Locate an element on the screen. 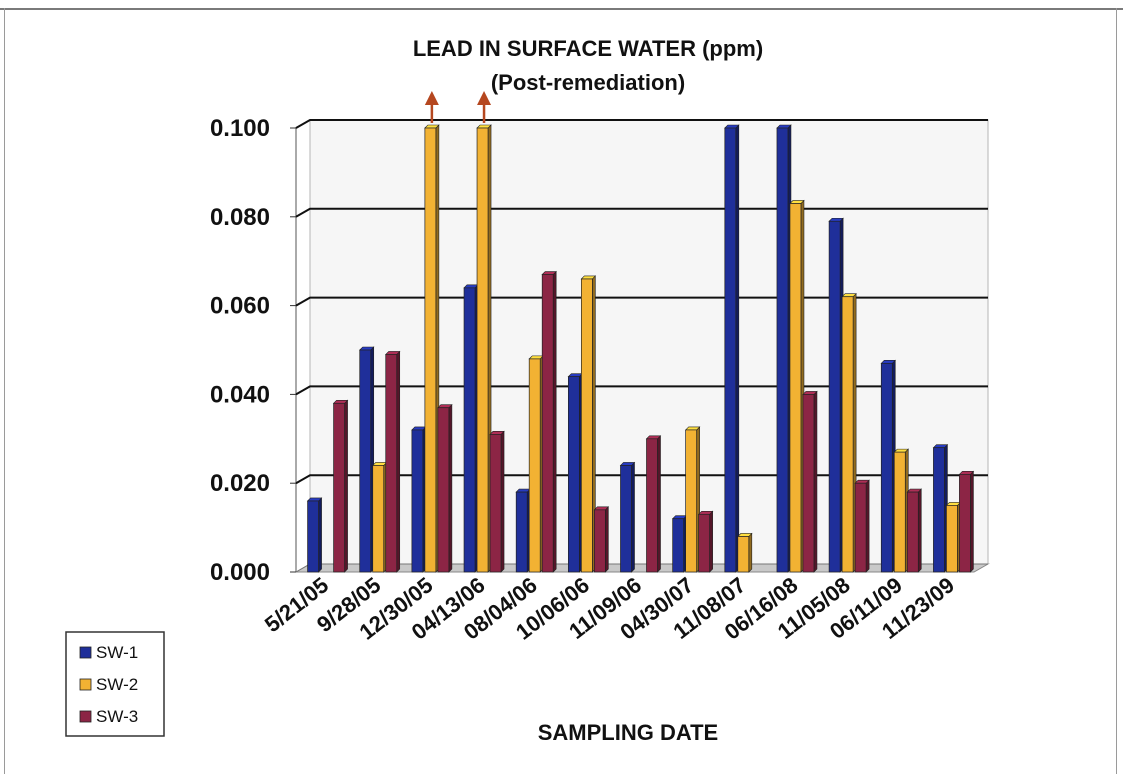 This screenshot has width=1123, height=774. y-tick-label: 0.080 is located at coordinates (240, 217).